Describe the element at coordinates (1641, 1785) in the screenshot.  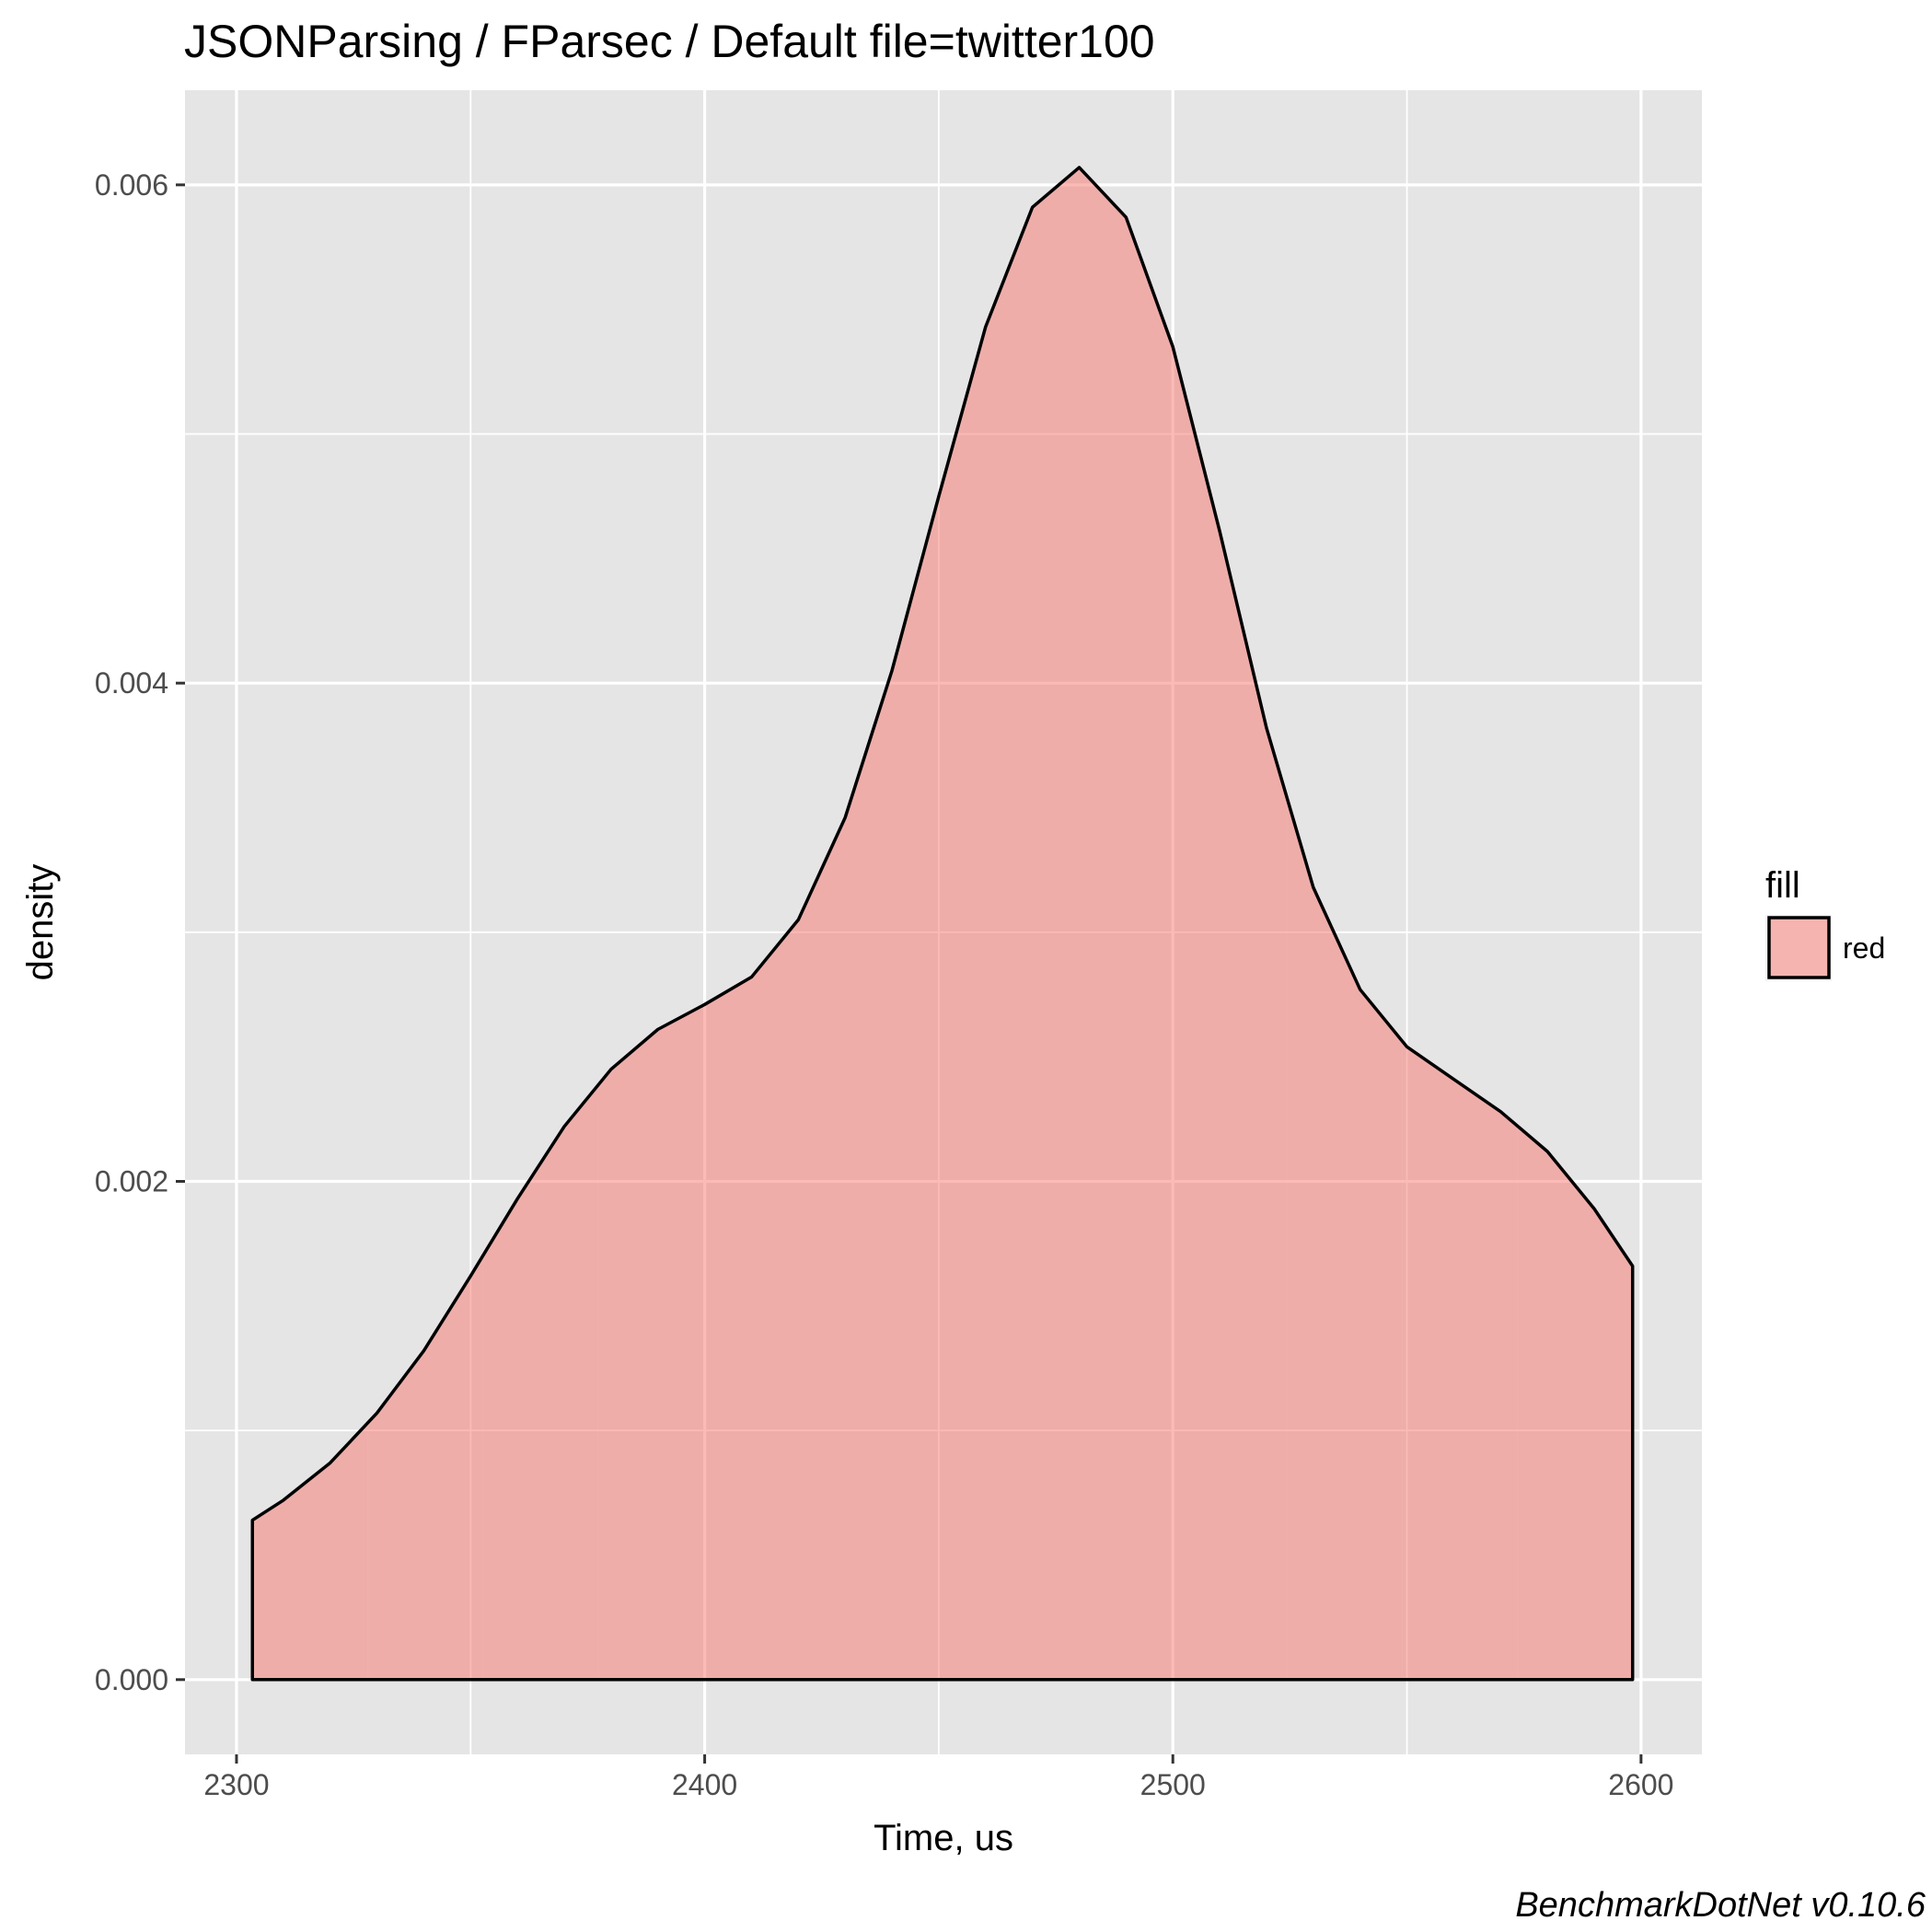
I see `x-tick-label: 2600` at that location.